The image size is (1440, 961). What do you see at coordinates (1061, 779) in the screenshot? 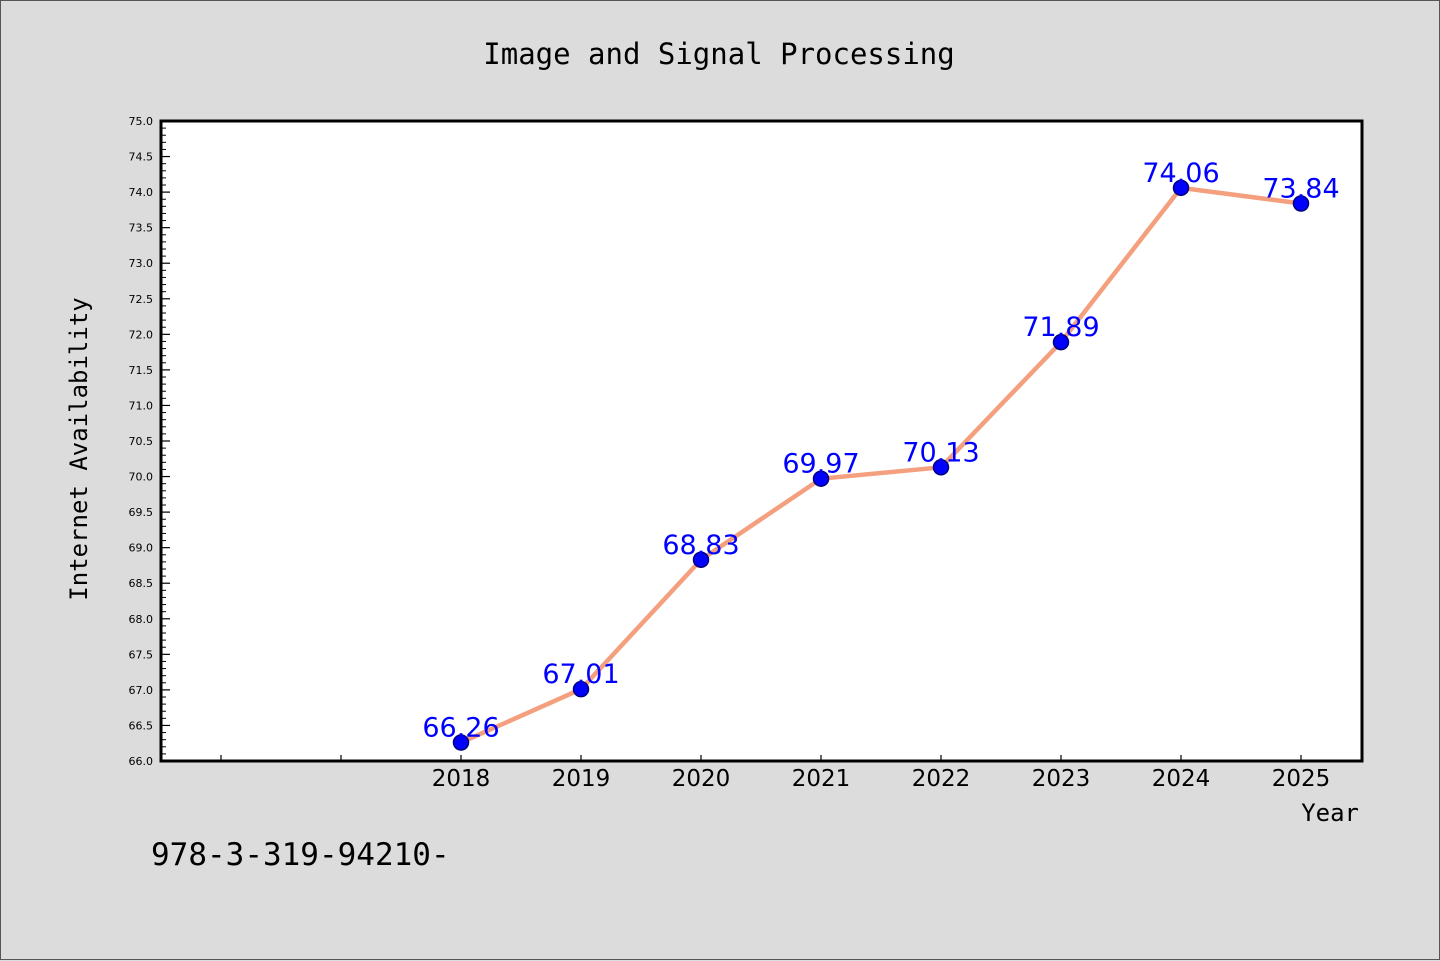
I see `x-tick-label: 2023` at bounding box center [1061, 779].